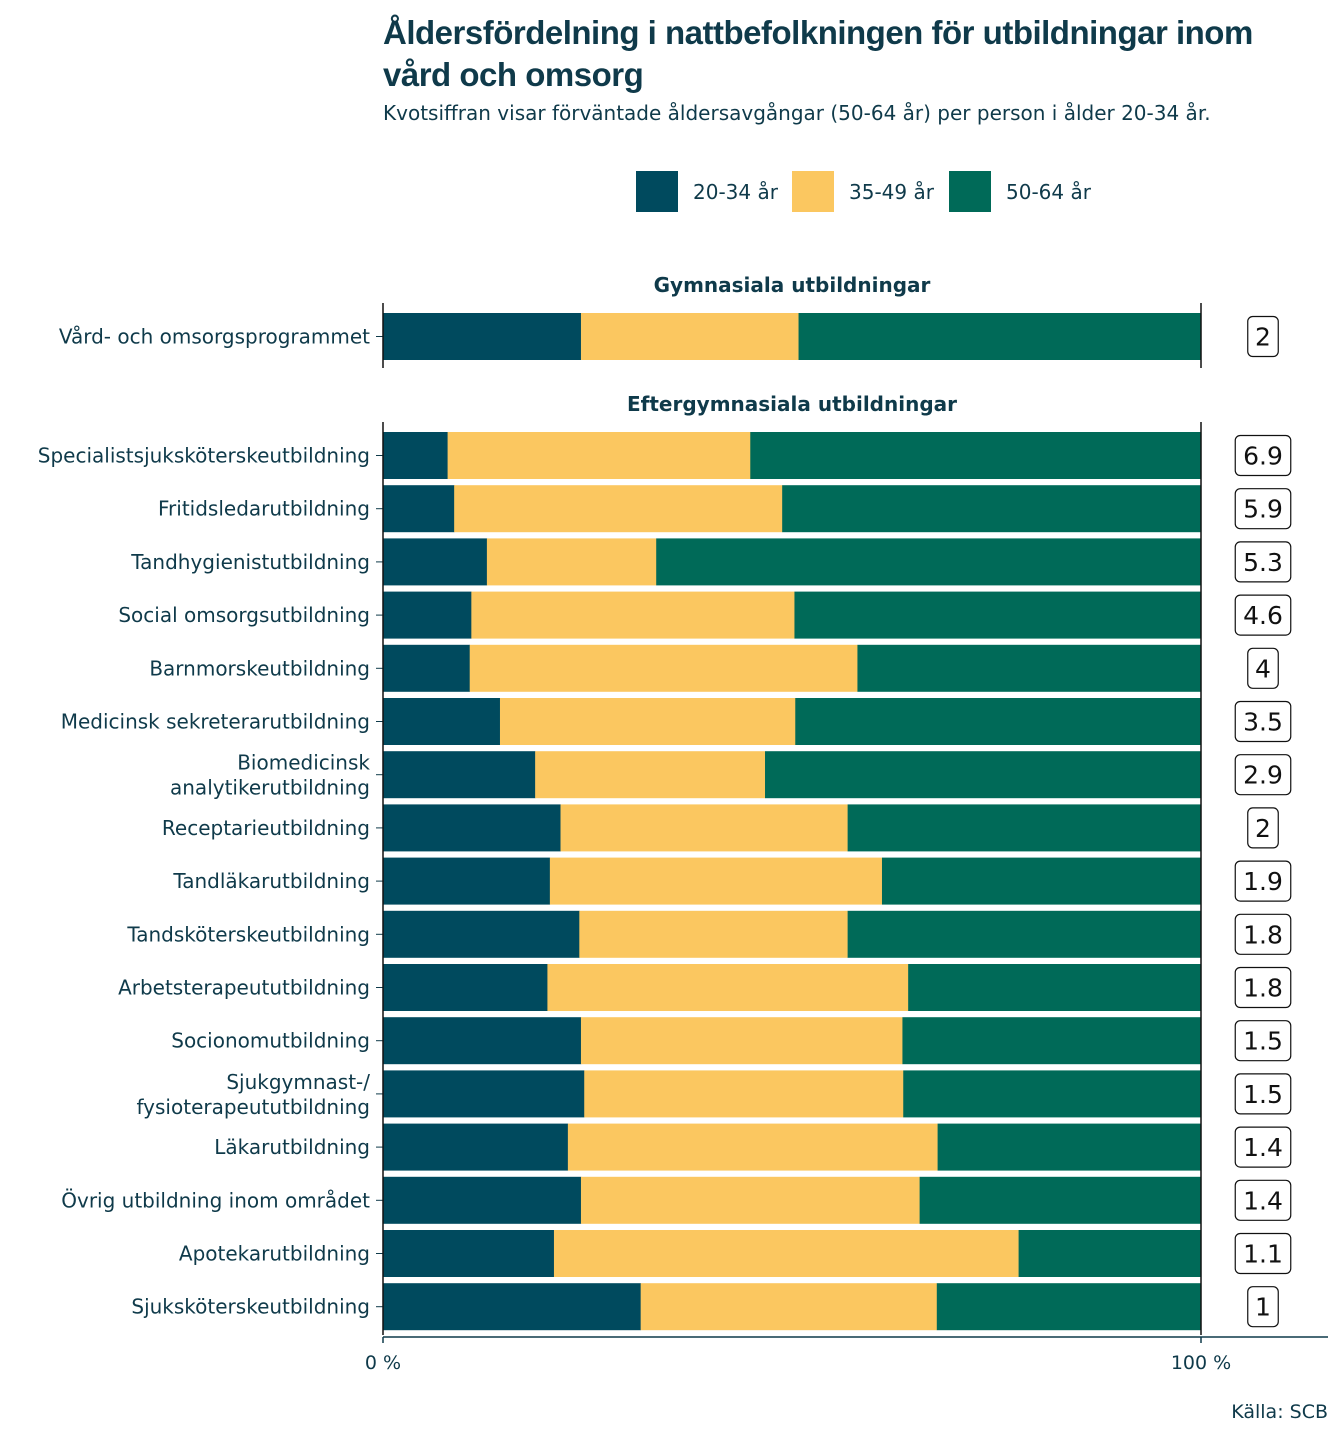 Image resolution: width=1344 pixels, height=1440 pixels. I want to click on bar-row: Sjuksköterskeutbildning 1, so click(705, 1307).